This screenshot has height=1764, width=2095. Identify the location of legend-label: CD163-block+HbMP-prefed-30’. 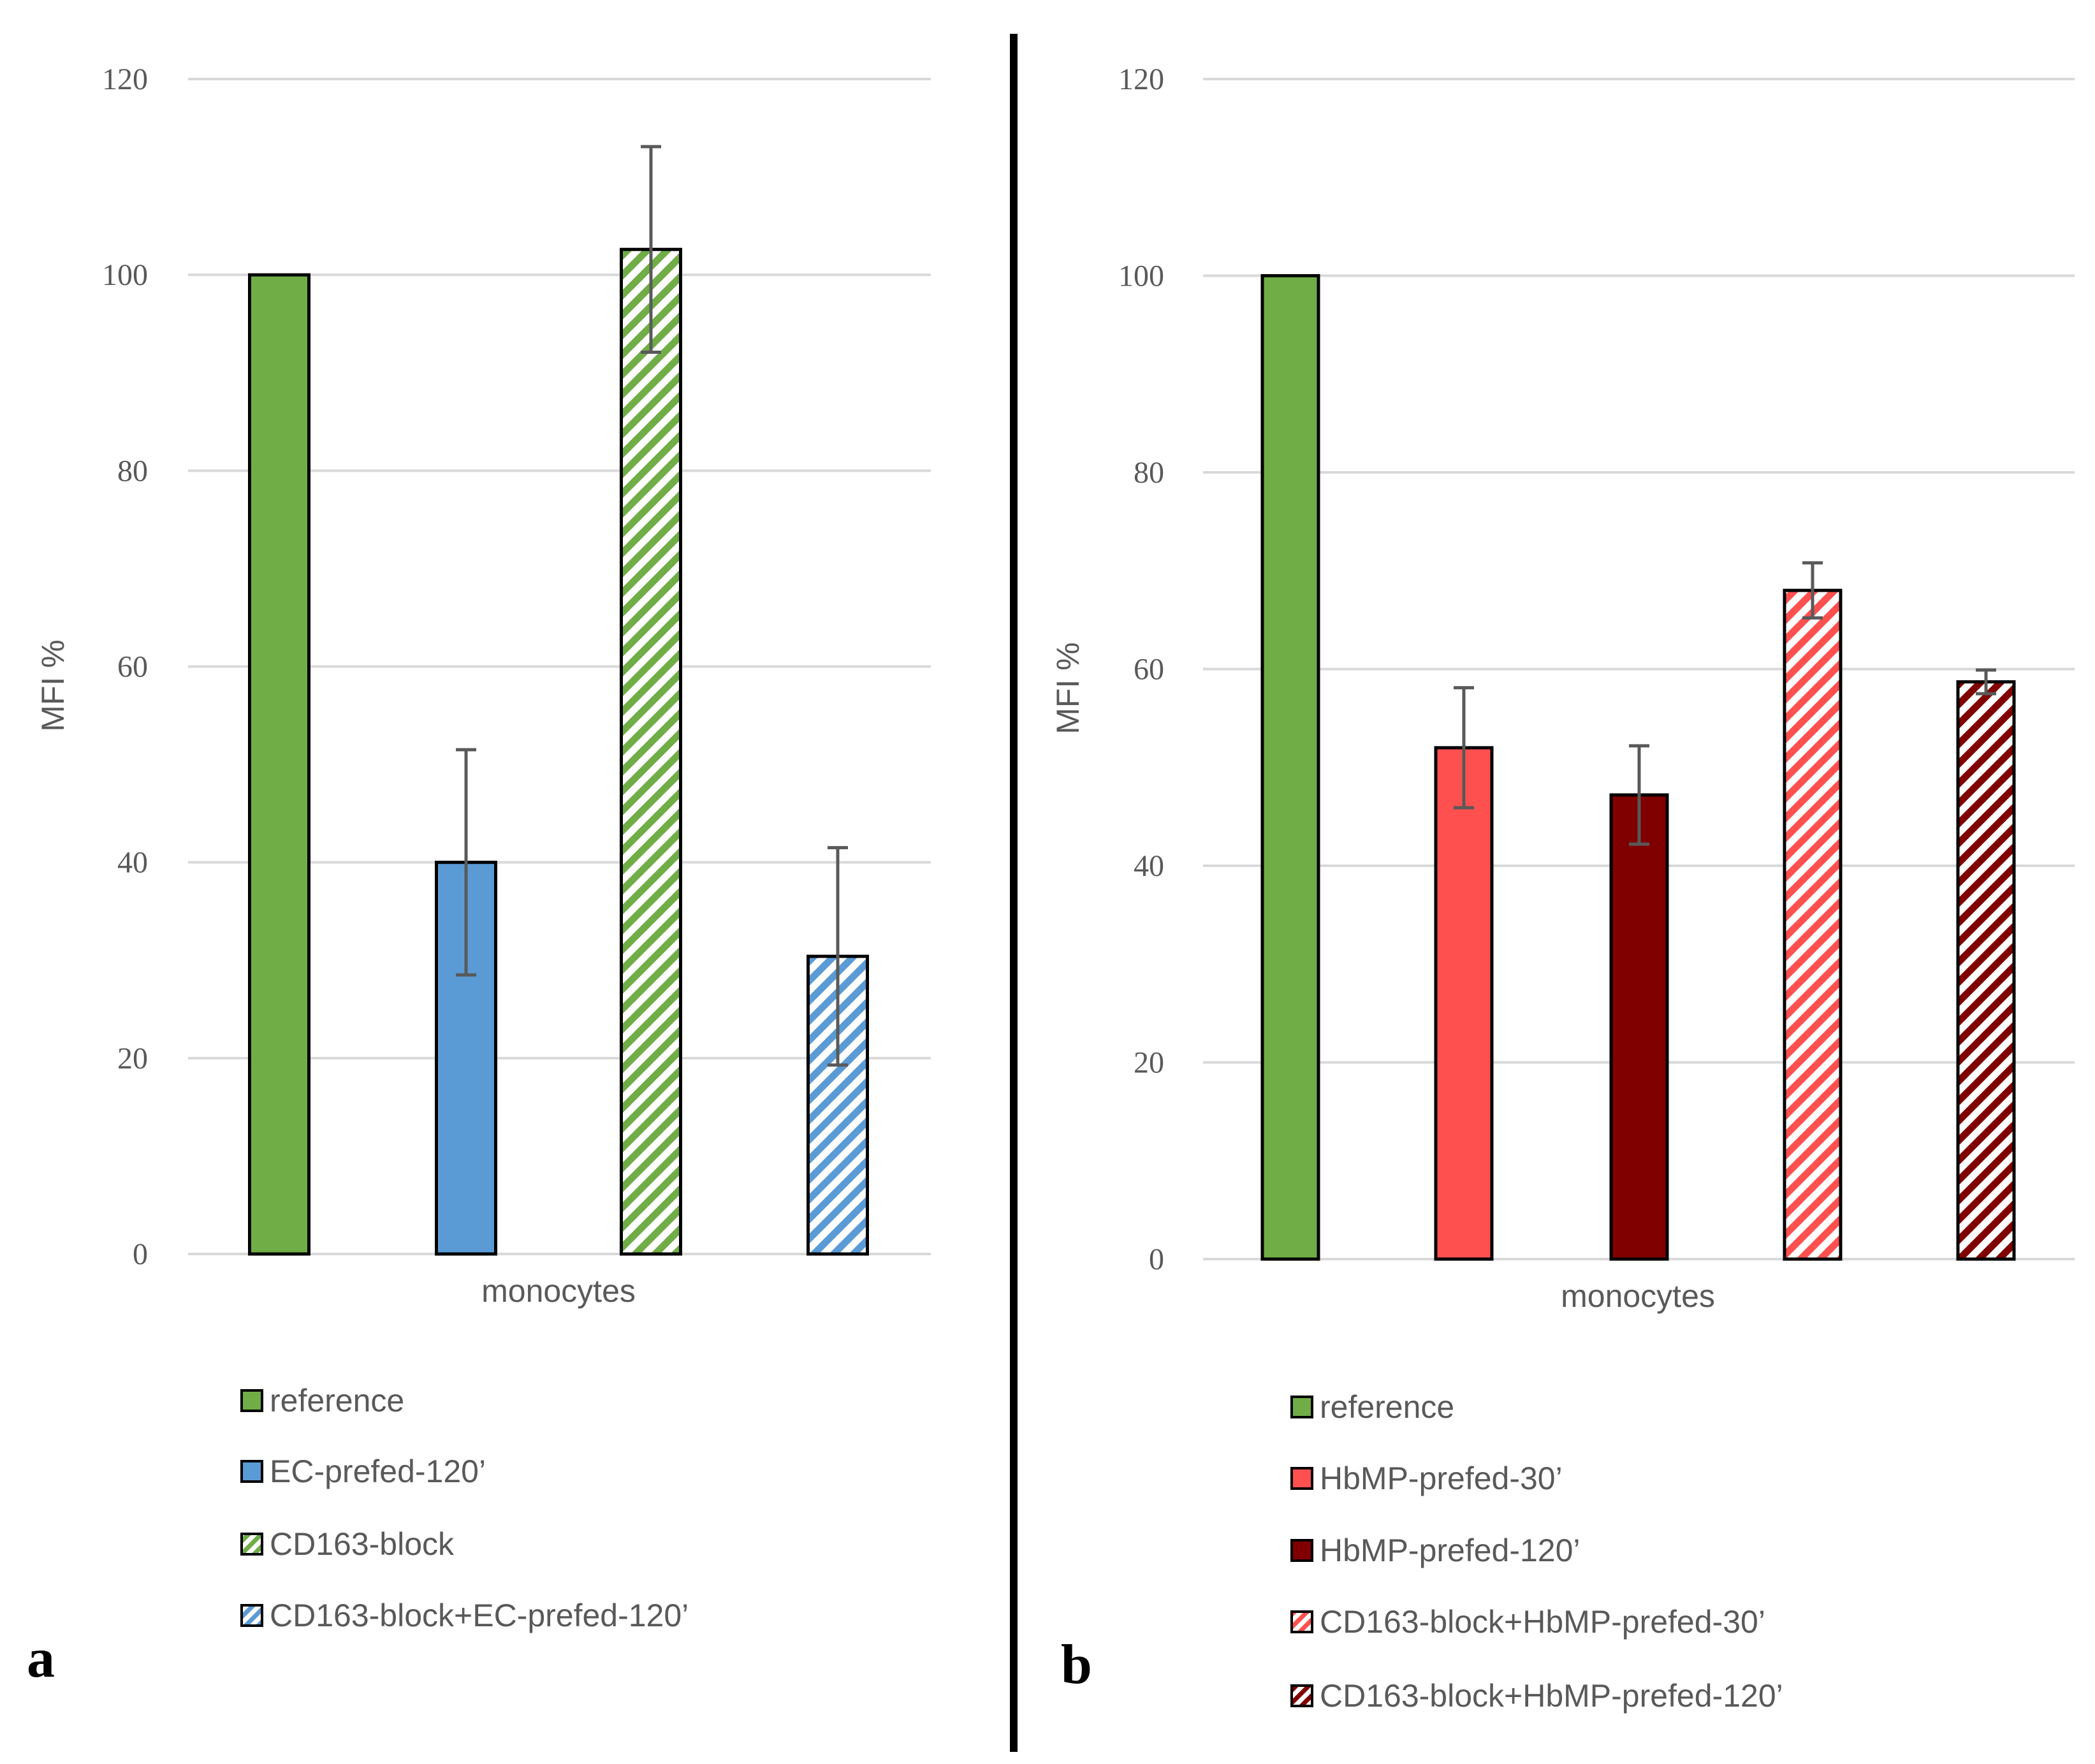
(1542, 1622).